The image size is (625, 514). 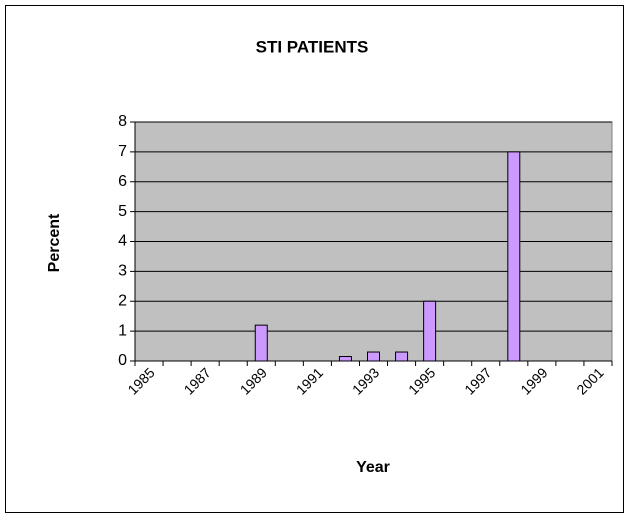 What do you see at coordinates (373, 467) in the screenshot?
I see `x-axis-label: Year` at bounding box center [373, 467].